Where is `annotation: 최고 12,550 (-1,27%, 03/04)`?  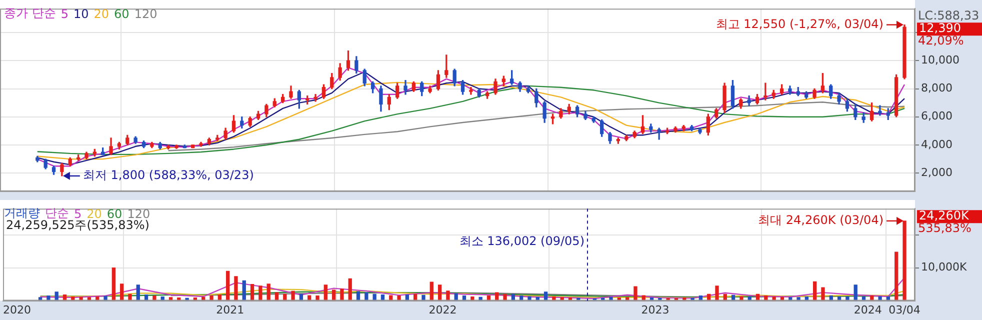
annotation: 최고 12,550 (-1,27%, 03/04) is located at coordinates (800, 23).